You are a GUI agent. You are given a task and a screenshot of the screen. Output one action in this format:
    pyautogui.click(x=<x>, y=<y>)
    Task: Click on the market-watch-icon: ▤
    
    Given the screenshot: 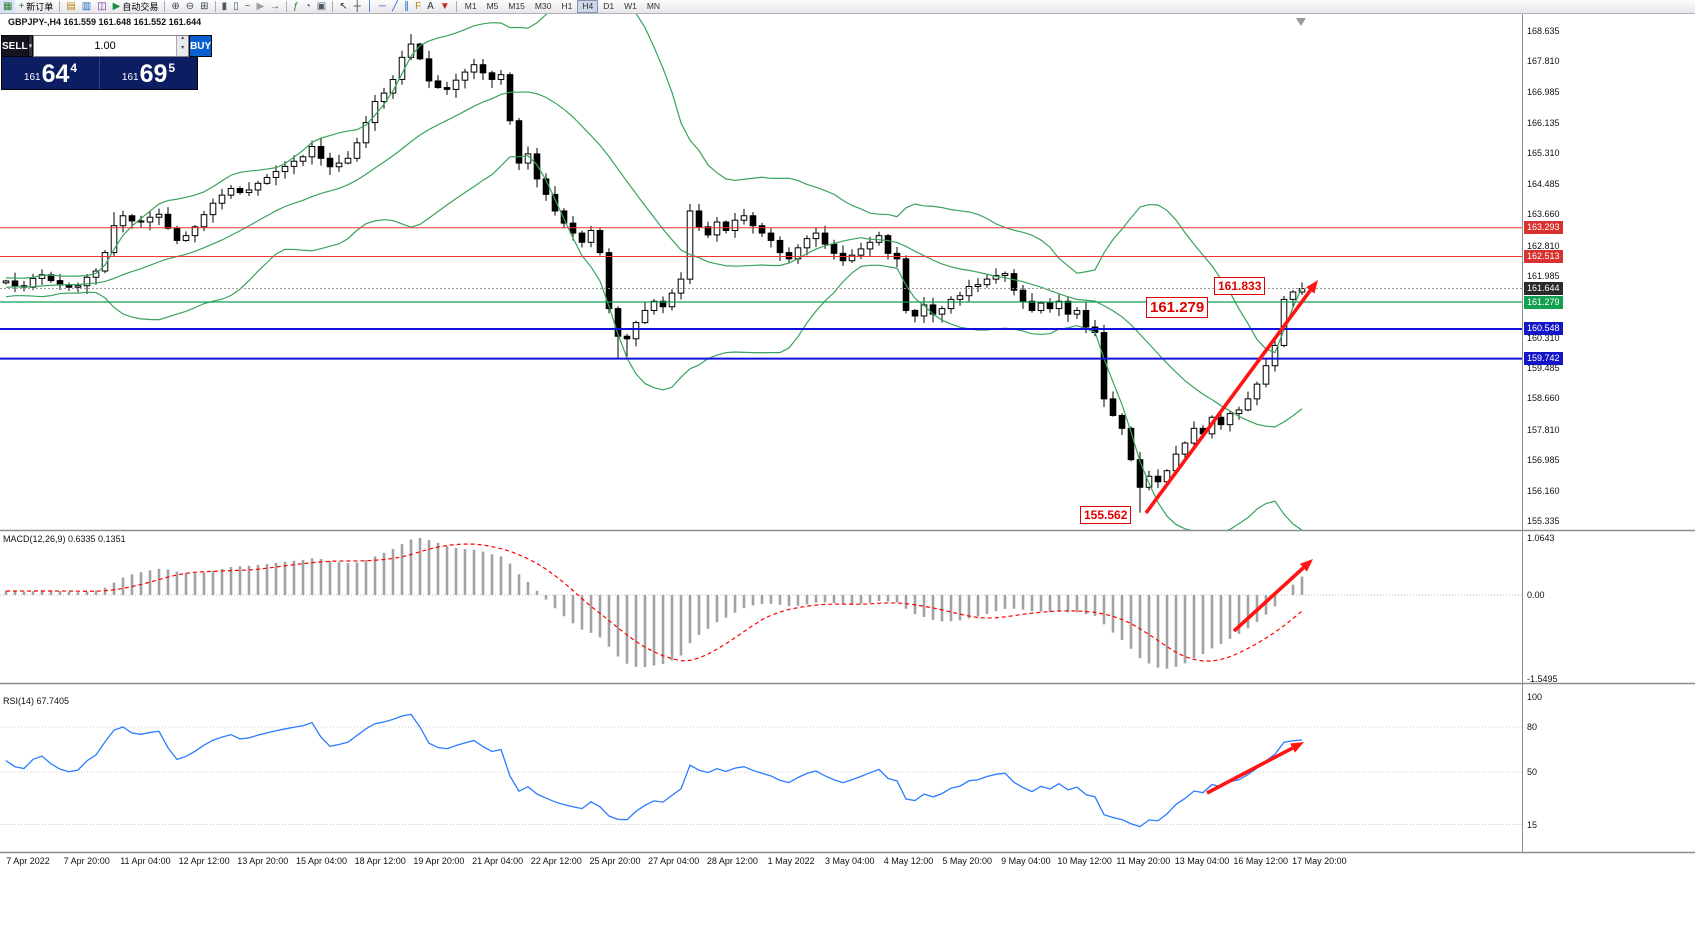 What is the action you would take?
    pyautogui.click(x=71, y=6)
    